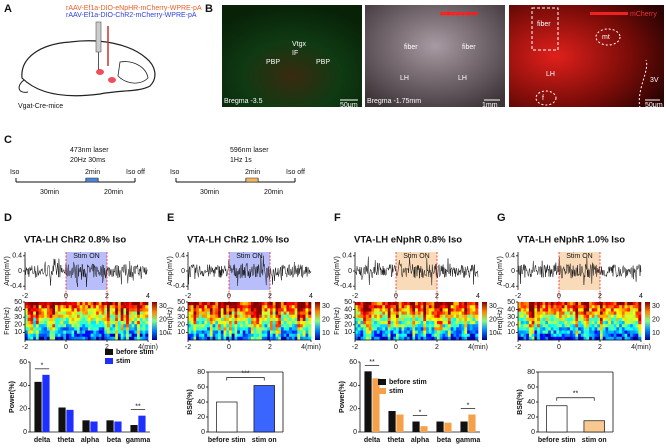 This screenshot has width=666, height=448. Describe the element at coordinates (348, 325) in the screenshot. I see `y-tick-label: 20` at that location.